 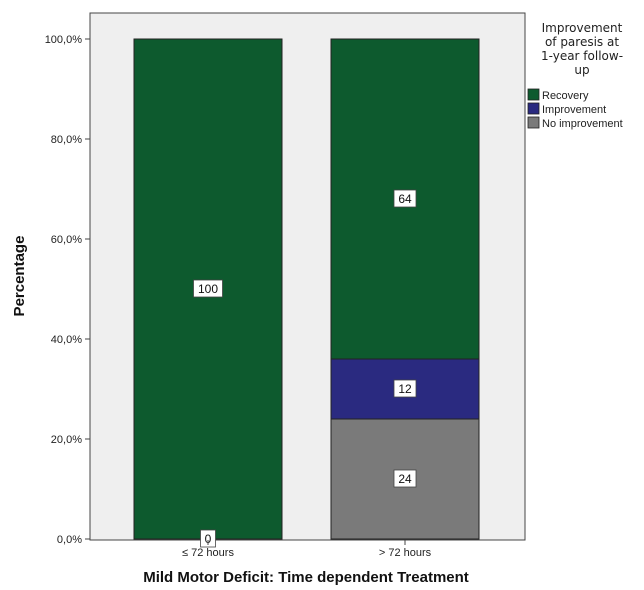 I want to click on data-label-text: 100, so click(x=208, y=289).